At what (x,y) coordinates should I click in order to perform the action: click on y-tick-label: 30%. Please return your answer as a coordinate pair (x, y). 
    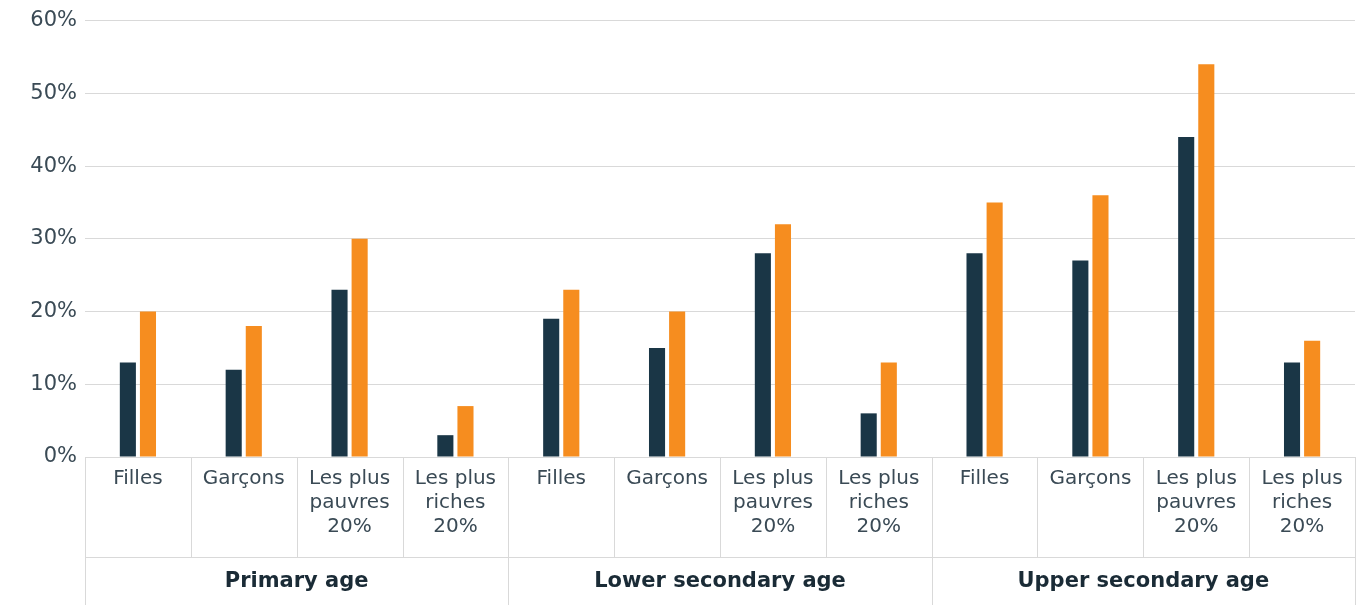
    Looking at the image, I should click on (53, 237).